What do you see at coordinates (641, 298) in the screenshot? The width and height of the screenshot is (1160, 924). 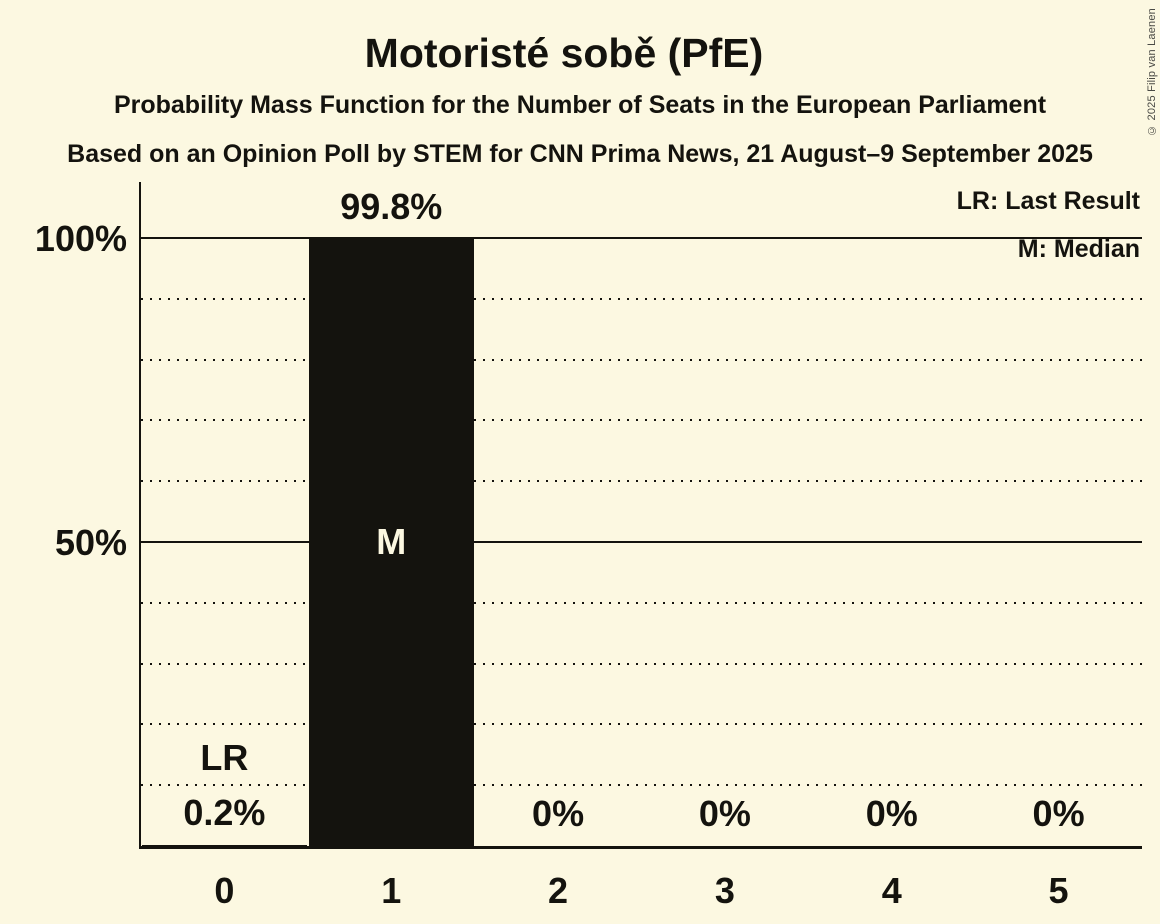 I see `gridline-90pct` at bounding box center [641, 298].